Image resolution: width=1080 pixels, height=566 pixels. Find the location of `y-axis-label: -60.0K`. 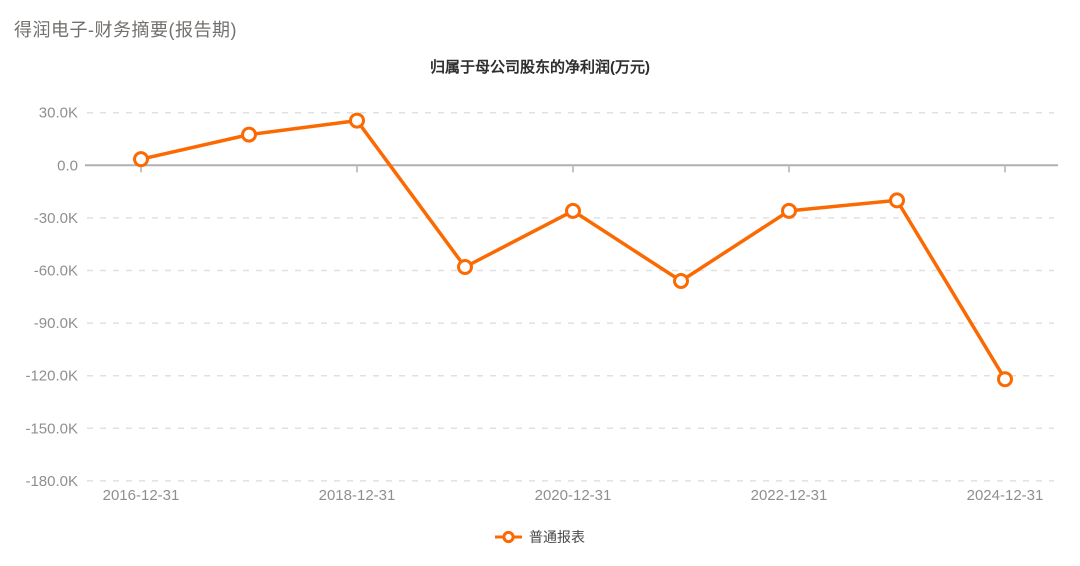

y-axis-label: -60.0K is located at coordinates (56, 271).